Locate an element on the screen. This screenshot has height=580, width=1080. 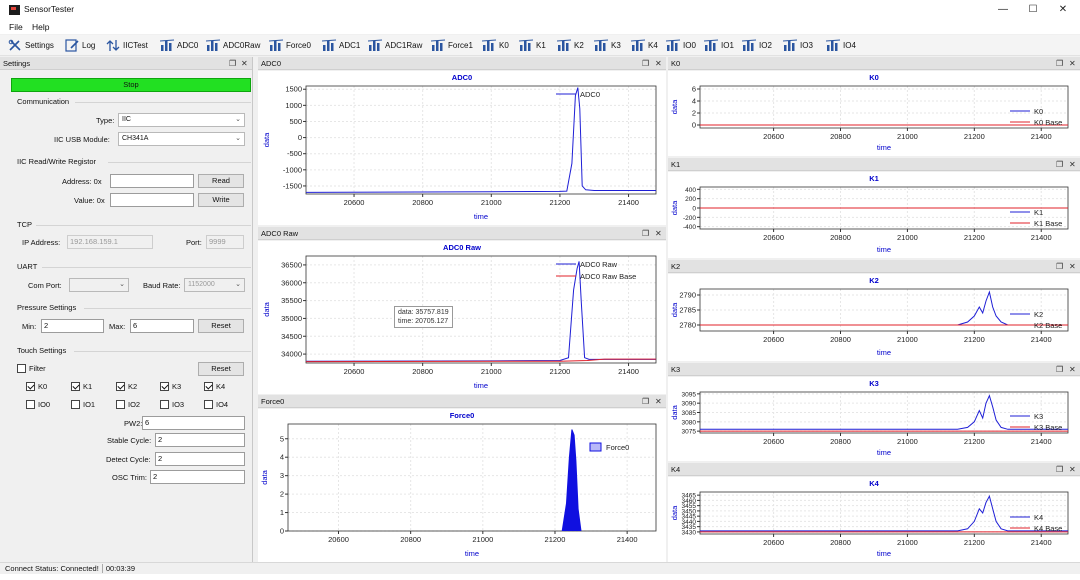
y-tick-label: 2780 is located at coordinates (687, 325).